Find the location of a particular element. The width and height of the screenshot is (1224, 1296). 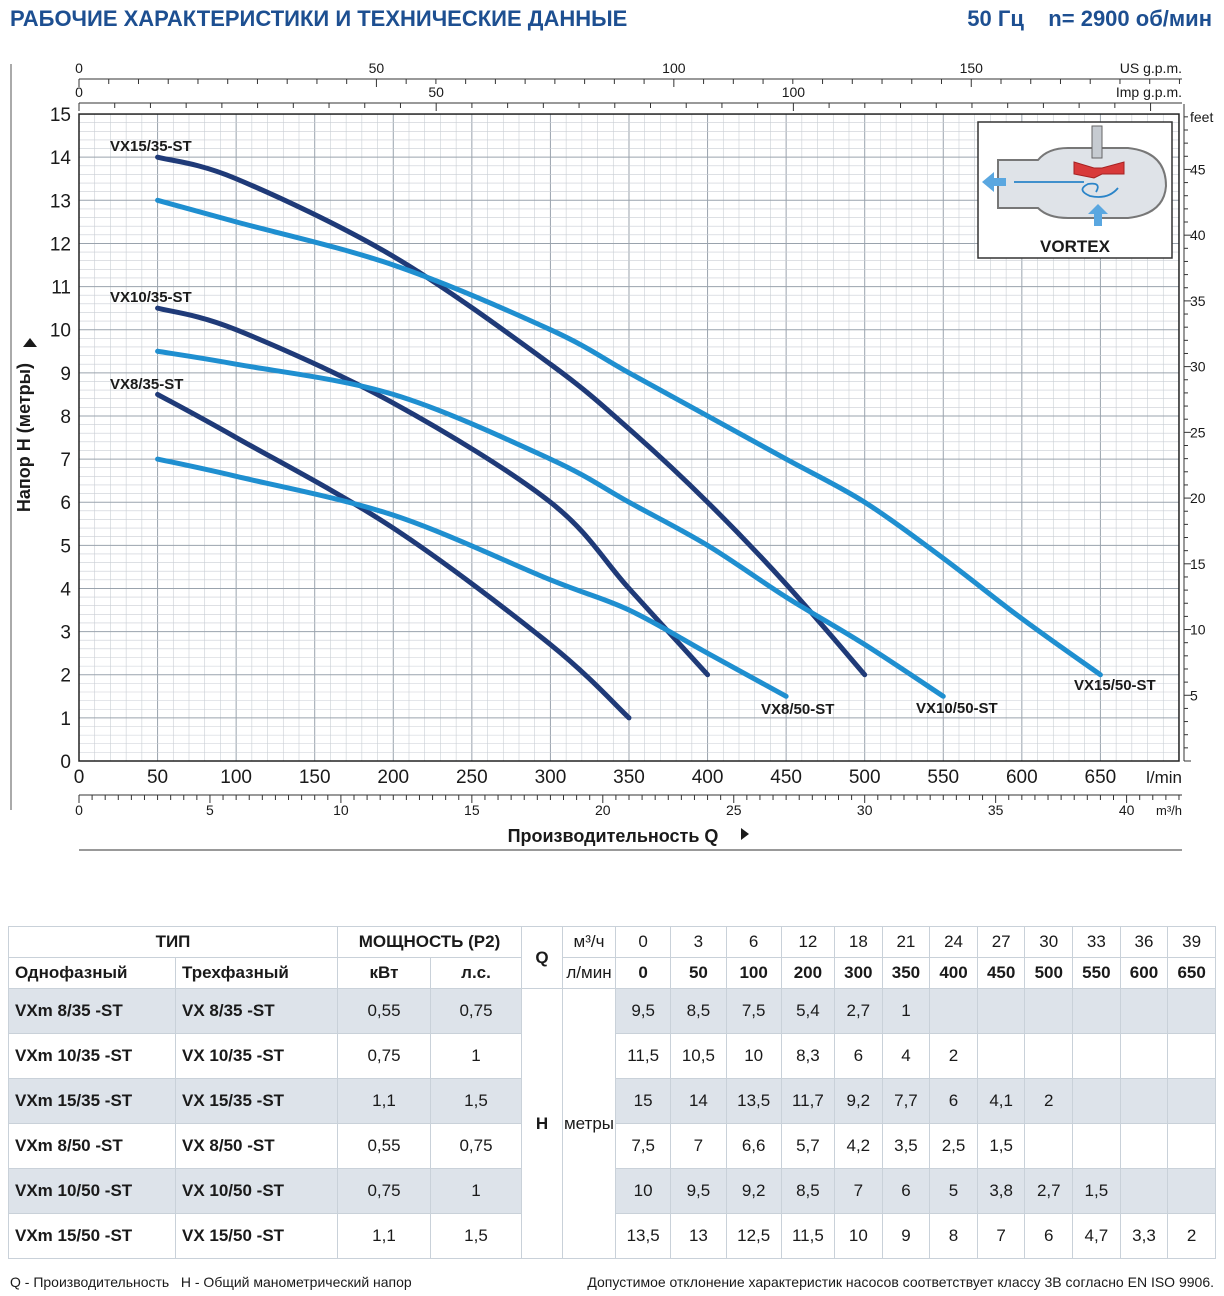

cell-head-value: 9 is located at coordinates (906, 1236).